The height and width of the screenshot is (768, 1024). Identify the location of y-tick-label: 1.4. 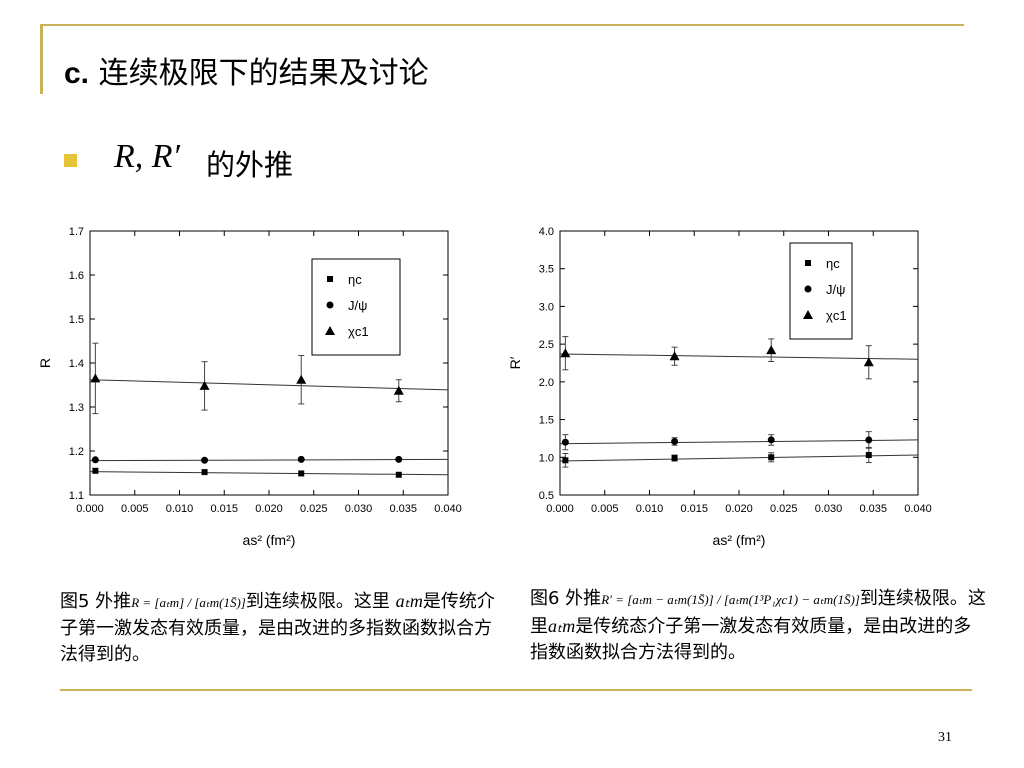
(76, 364).